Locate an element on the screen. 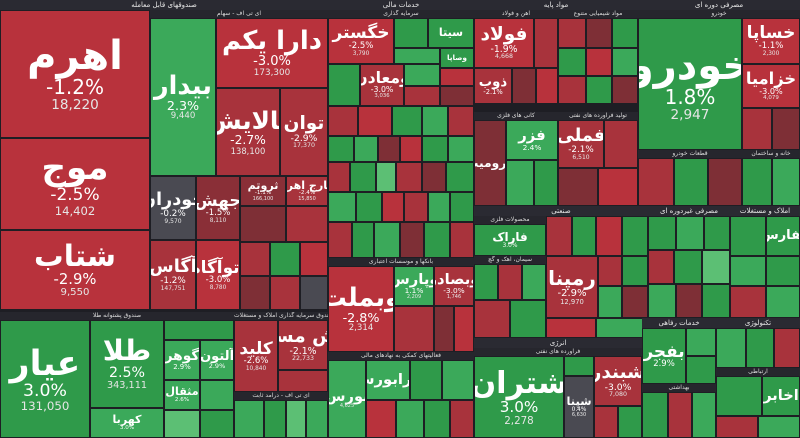 Image resolution: width=800 pixels, height=438 pixels. tile-shetran: شتران 3.0% 2,278 is located at coordinates (519, 397).